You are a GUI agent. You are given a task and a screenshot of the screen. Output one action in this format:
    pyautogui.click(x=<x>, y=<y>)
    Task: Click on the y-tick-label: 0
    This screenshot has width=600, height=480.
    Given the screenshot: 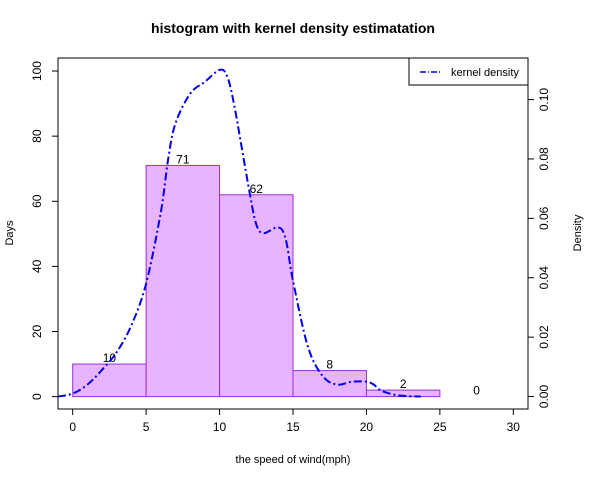 What is the action you would take?
    pyautogui.click(x=37, y=396)
    